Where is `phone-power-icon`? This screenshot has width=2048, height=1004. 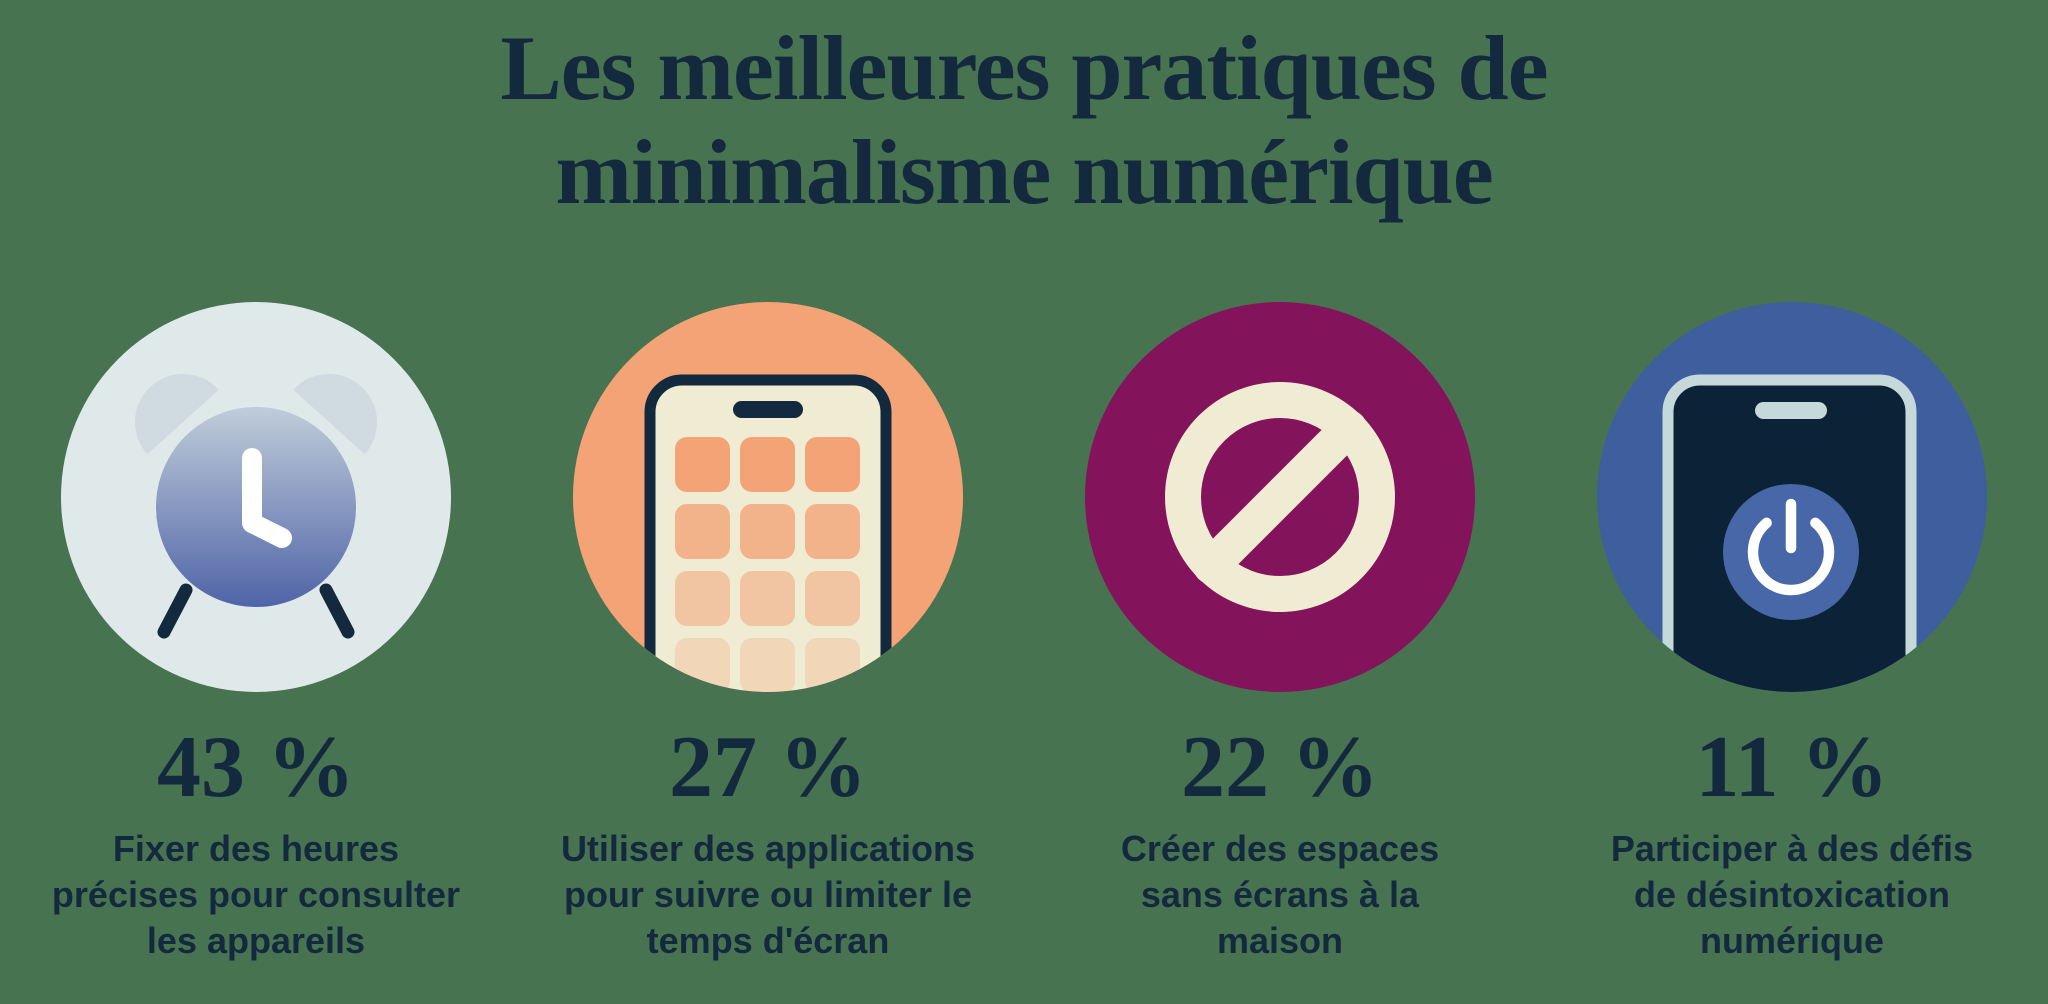 phone-power-icon is located at coordinates (1792, 497).